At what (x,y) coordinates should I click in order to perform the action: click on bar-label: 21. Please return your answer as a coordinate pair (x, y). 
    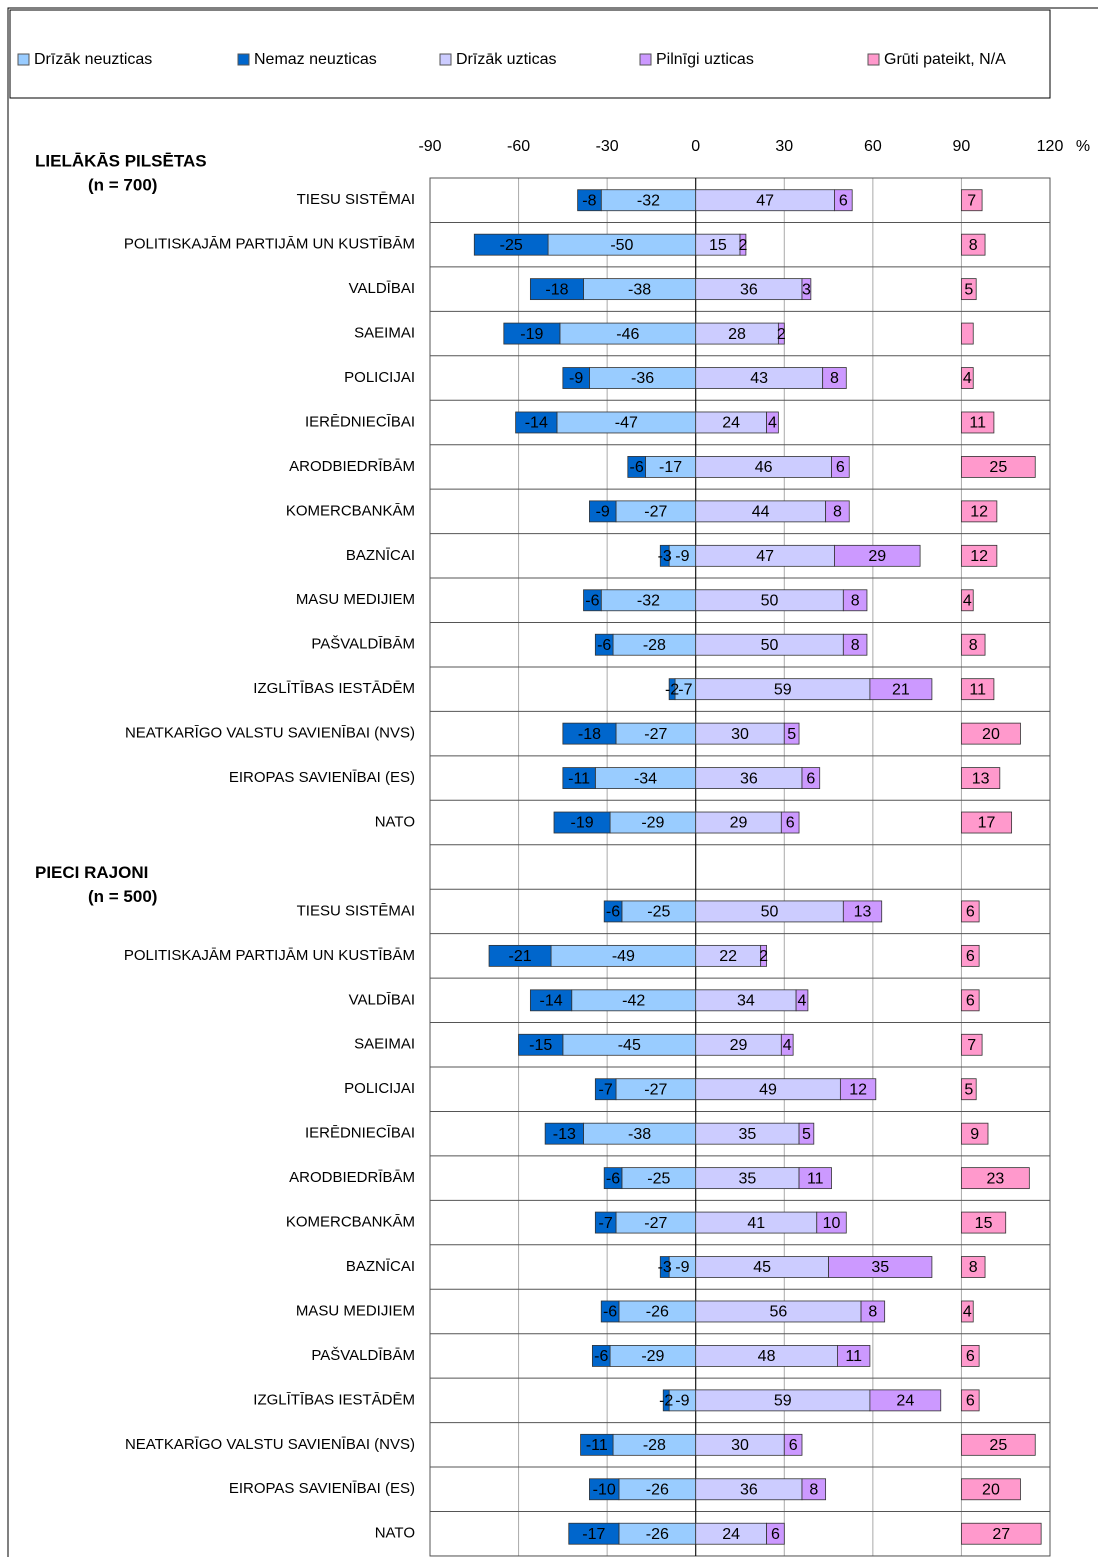
    Looking at the image, I should click on (901, 689).